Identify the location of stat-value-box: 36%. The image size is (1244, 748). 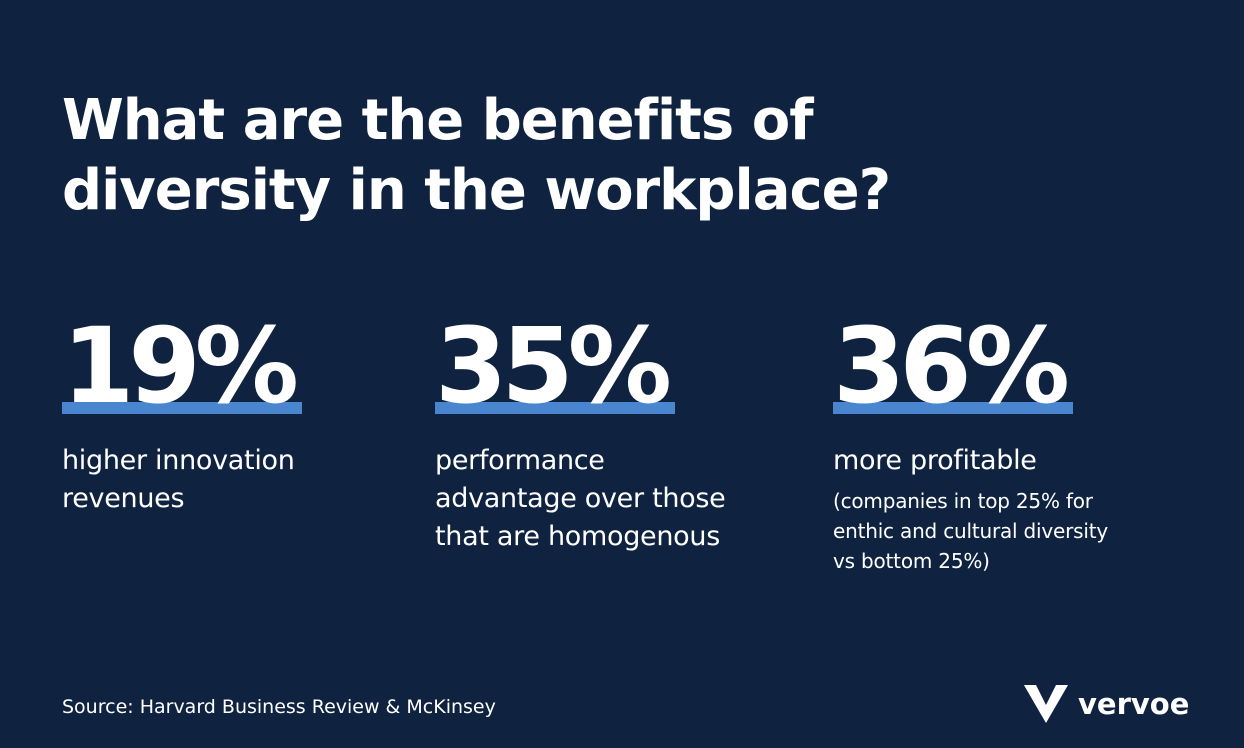
(953, 366).